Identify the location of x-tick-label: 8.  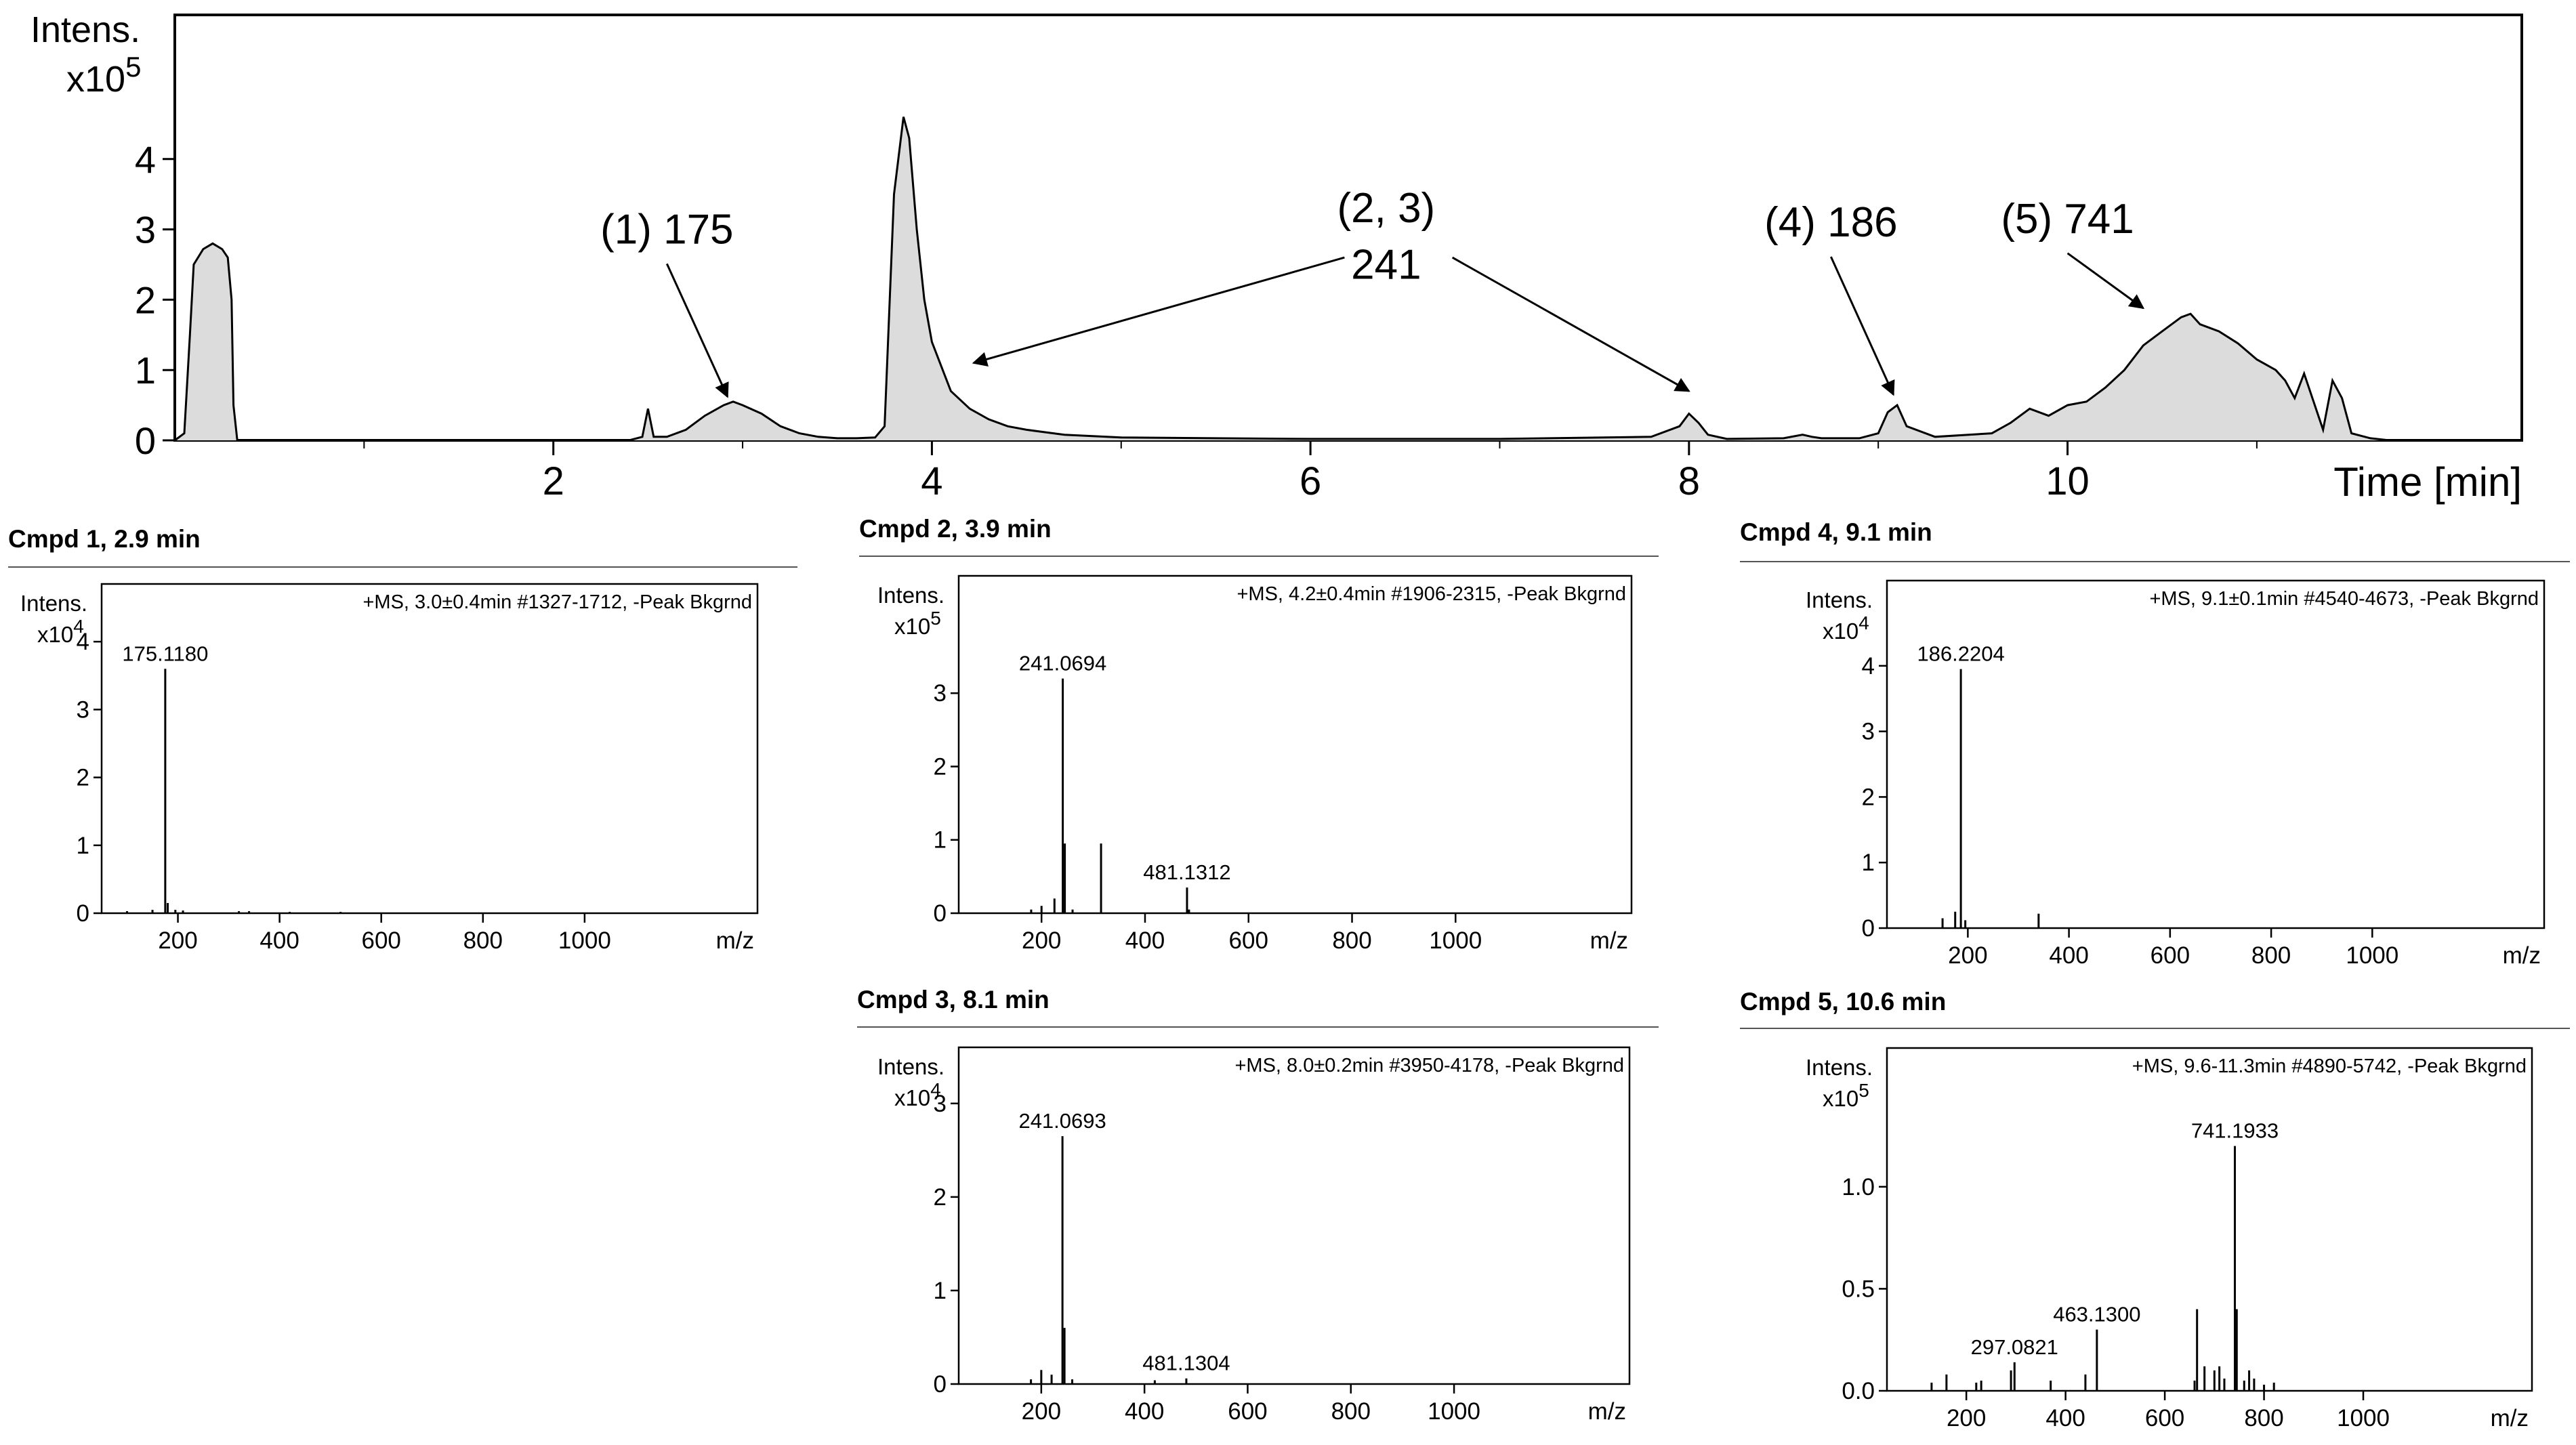
(1689, 481).